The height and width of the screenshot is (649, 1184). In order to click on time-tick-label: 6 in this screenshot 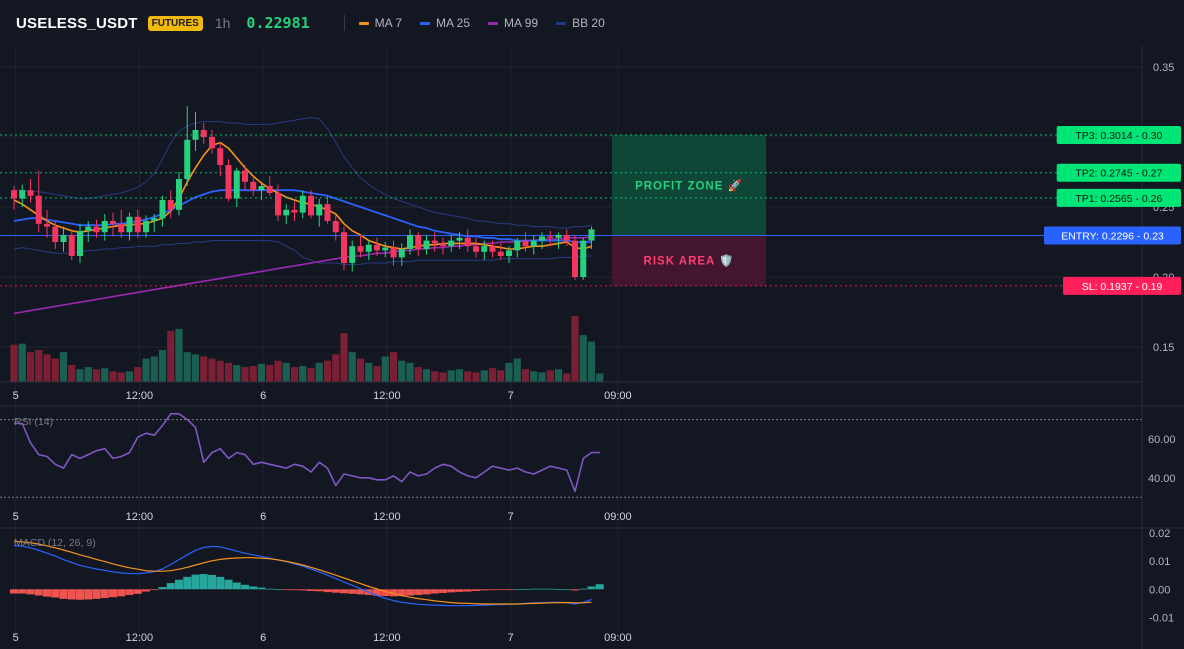, I will do `click(263, 638)`.